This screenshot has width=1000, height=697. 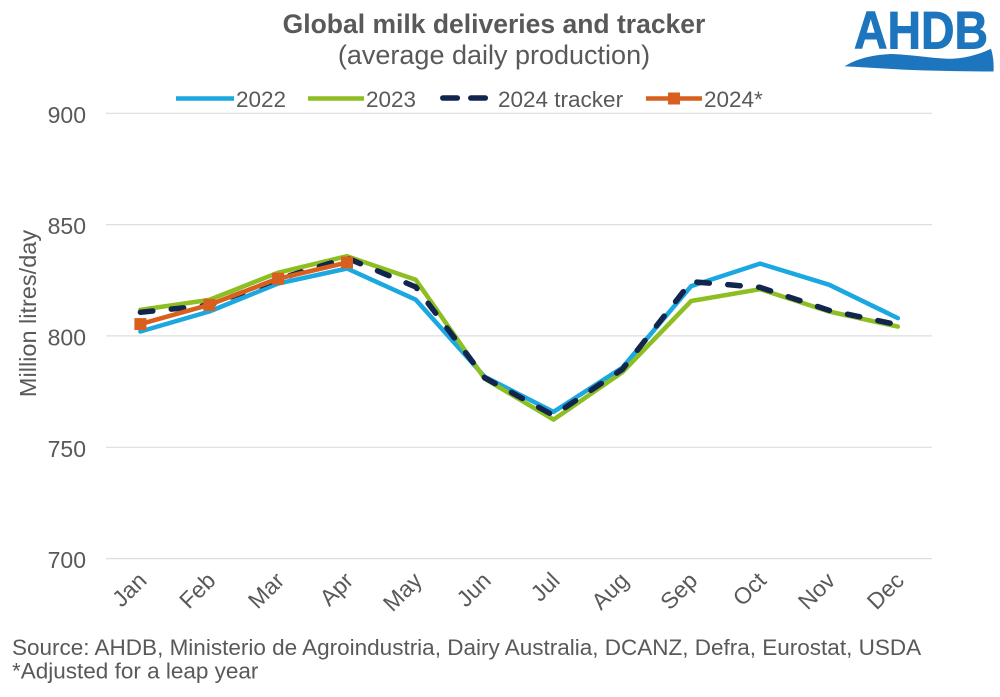 What do you see at coordinates (561, 99) in the screenshot?
I see `svg-text: 2024 tracker` at bounding box center [561, 99].